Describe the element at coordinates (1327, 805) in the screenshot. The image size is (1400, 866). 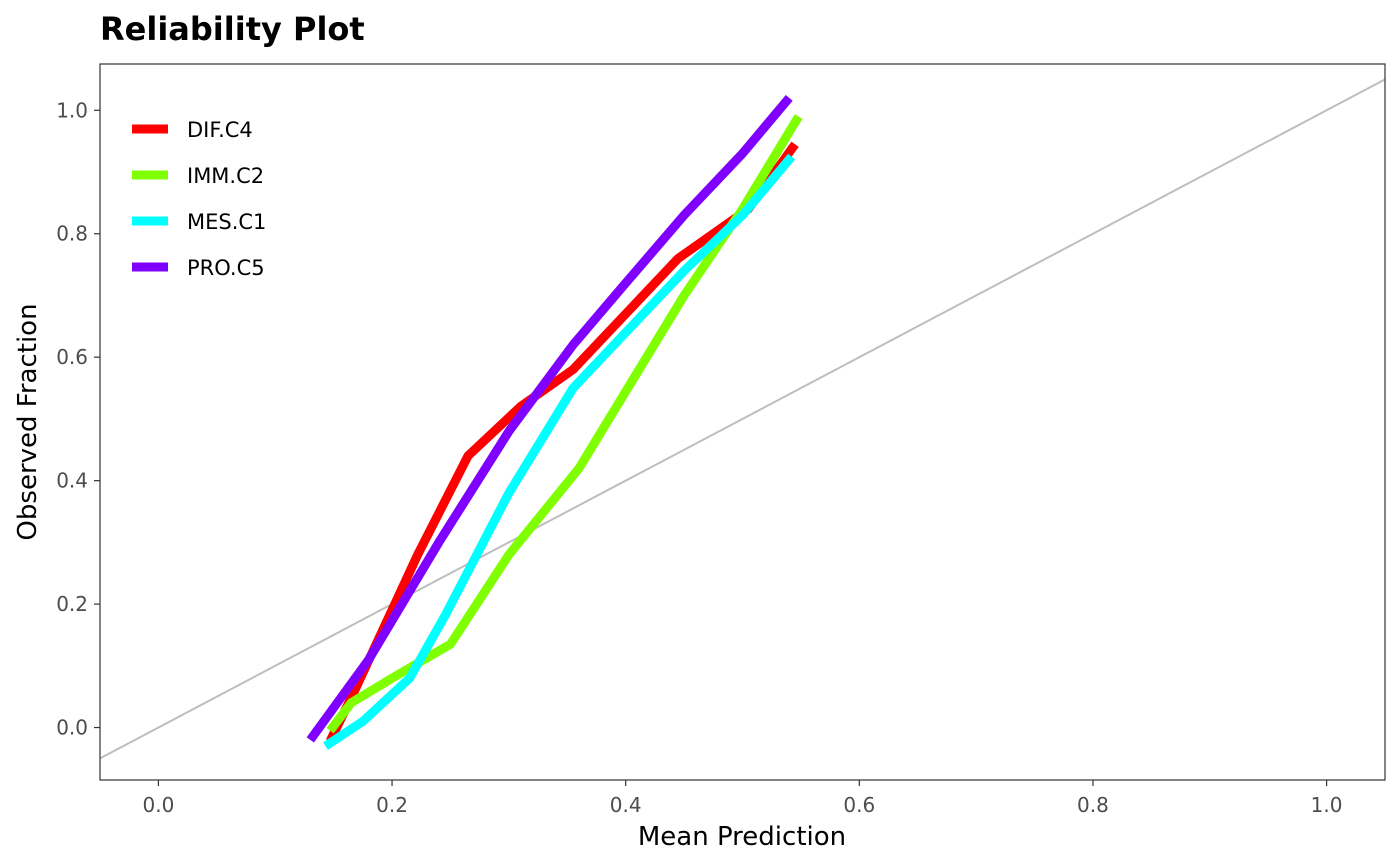
I see `x-tick-label: 1.0` at that location.